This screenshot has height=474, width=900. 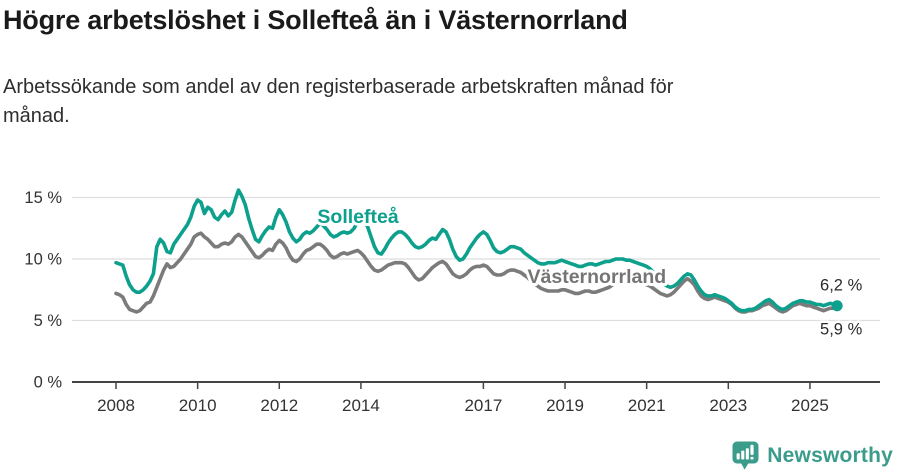 I want to click on x-tick-label-2010: 2010, so click(x=198, y=405).